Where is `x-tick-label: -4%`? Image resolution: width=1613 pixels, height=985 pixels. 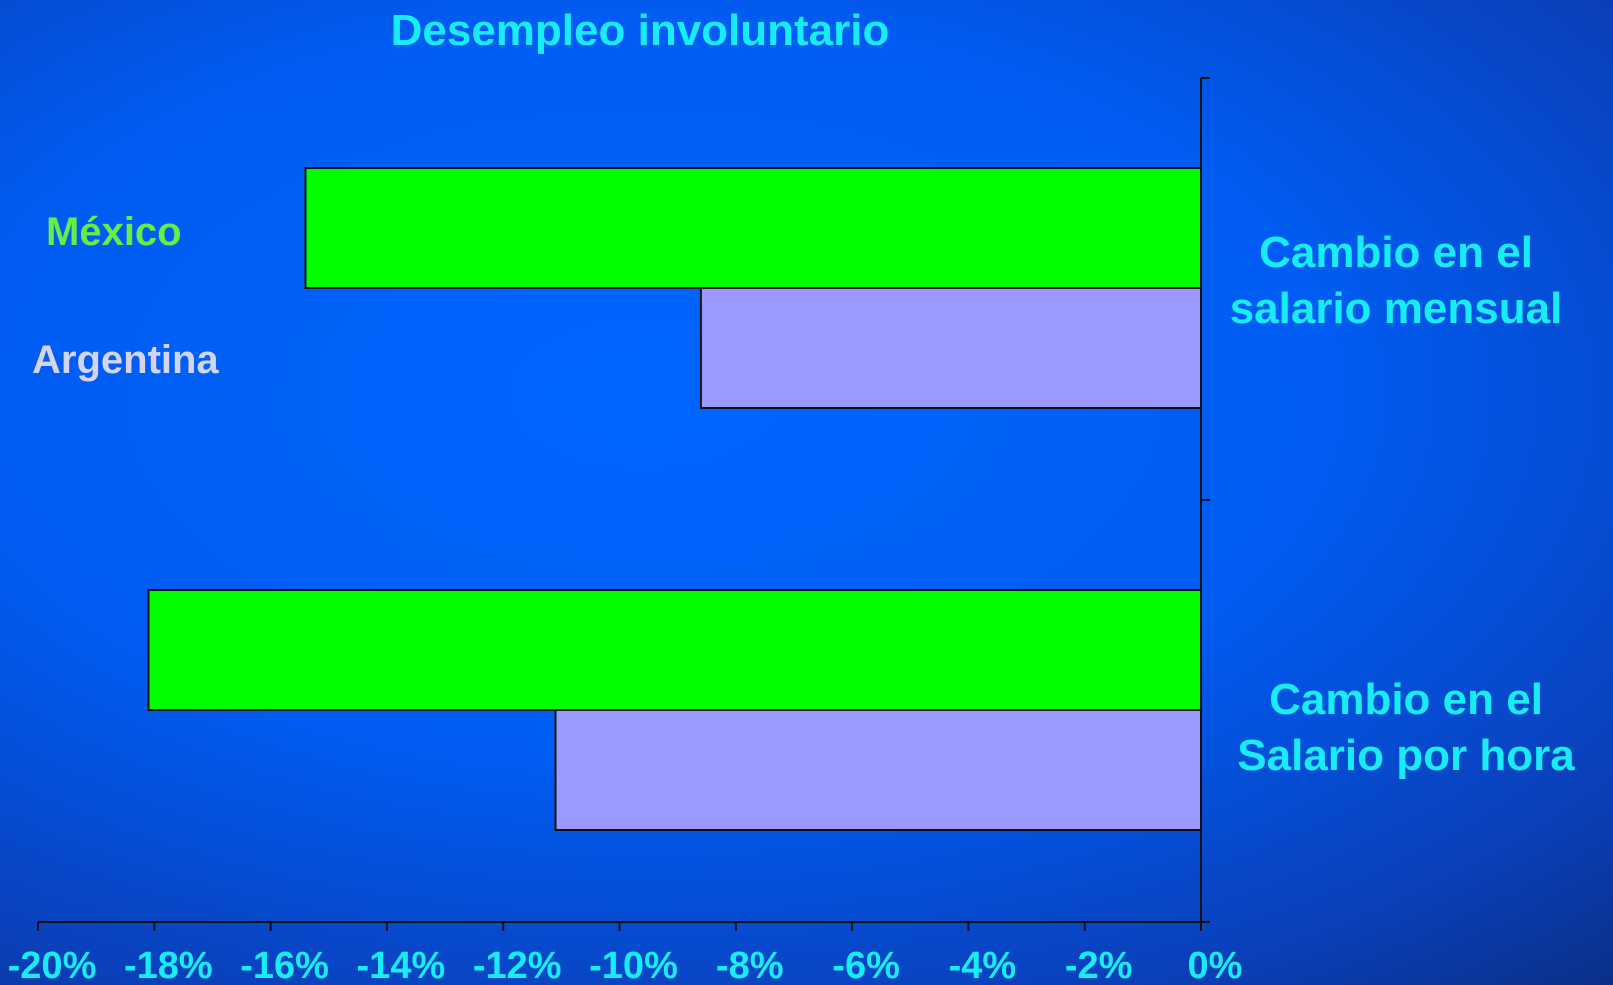
x-tick-label: -4% is located at coordinates (983, 965).